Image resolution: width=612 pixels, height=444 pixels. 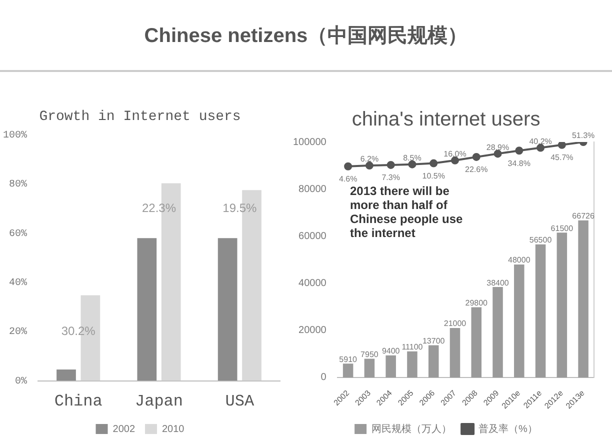 What do you see at coordinates (476, 303) in the screenshot?
I see `data-label: 29800` at bounding box center [476, 303].